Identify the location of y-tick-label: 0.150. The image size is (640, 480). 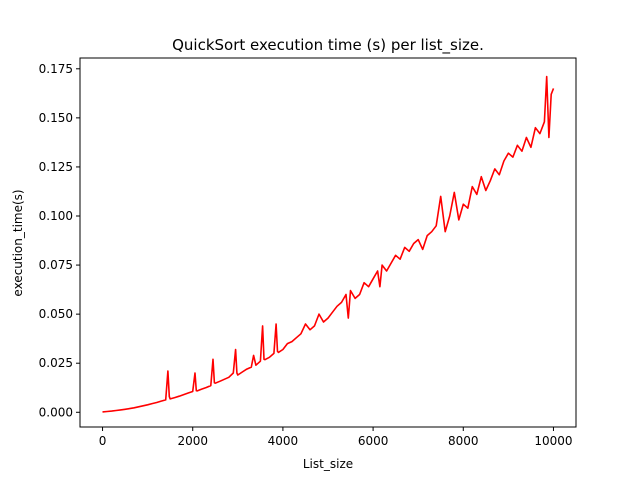
(56, 118).